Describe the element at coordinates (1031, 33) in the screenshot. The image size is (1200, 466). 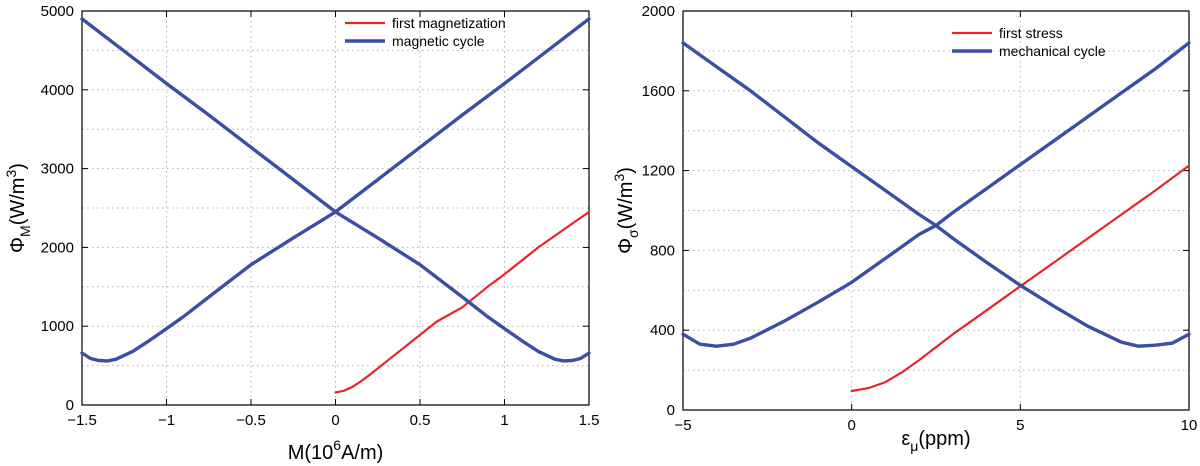
I see `legend-label: first stress` at that location.